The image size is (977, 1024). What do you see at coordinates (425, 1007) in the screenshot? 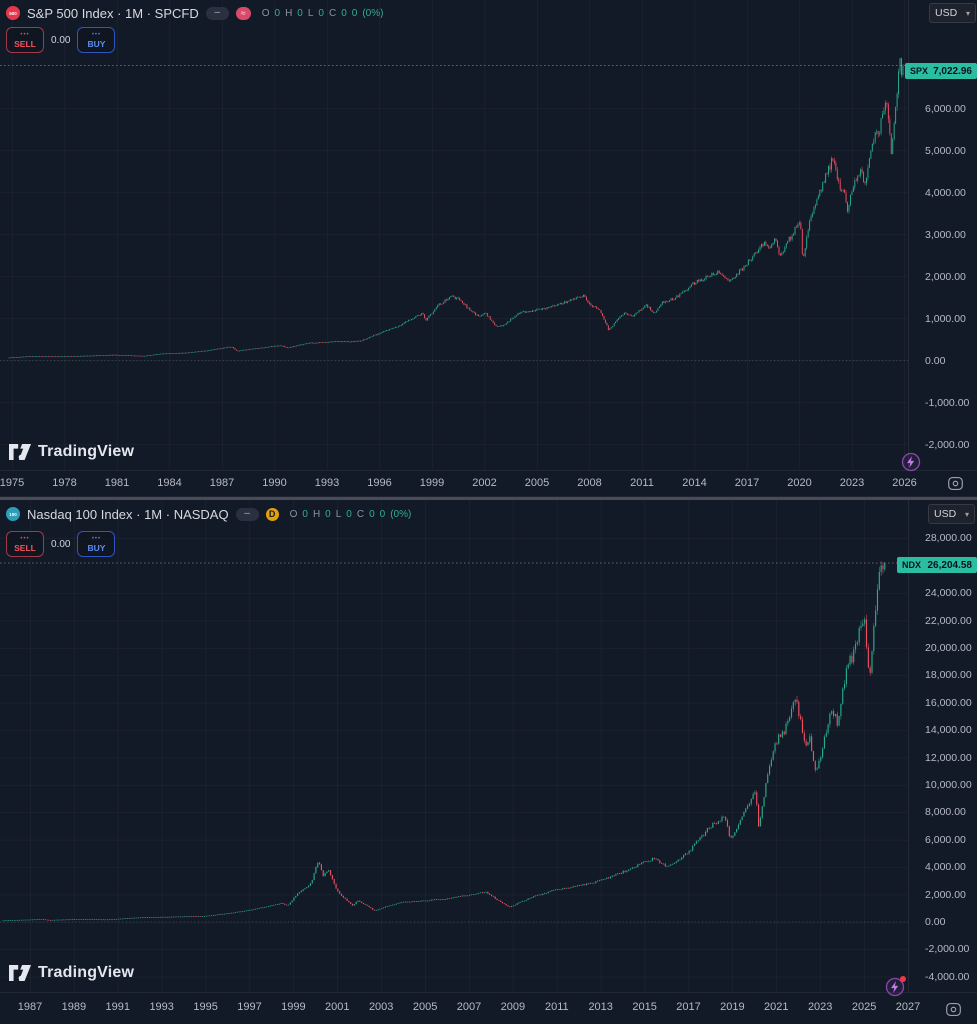
I see `time-tick-label: 2005` at bounding box center [425, 1007].